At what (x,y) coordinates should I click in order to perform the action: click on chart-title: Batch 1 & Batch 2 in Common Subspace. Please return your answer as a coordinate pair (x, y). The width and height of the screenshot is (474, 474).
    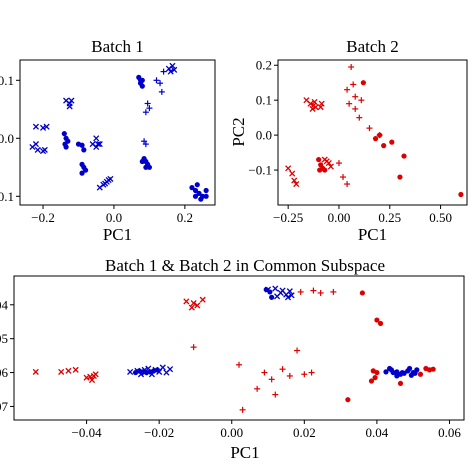
    Looking at the image, I should click on (245, 265).